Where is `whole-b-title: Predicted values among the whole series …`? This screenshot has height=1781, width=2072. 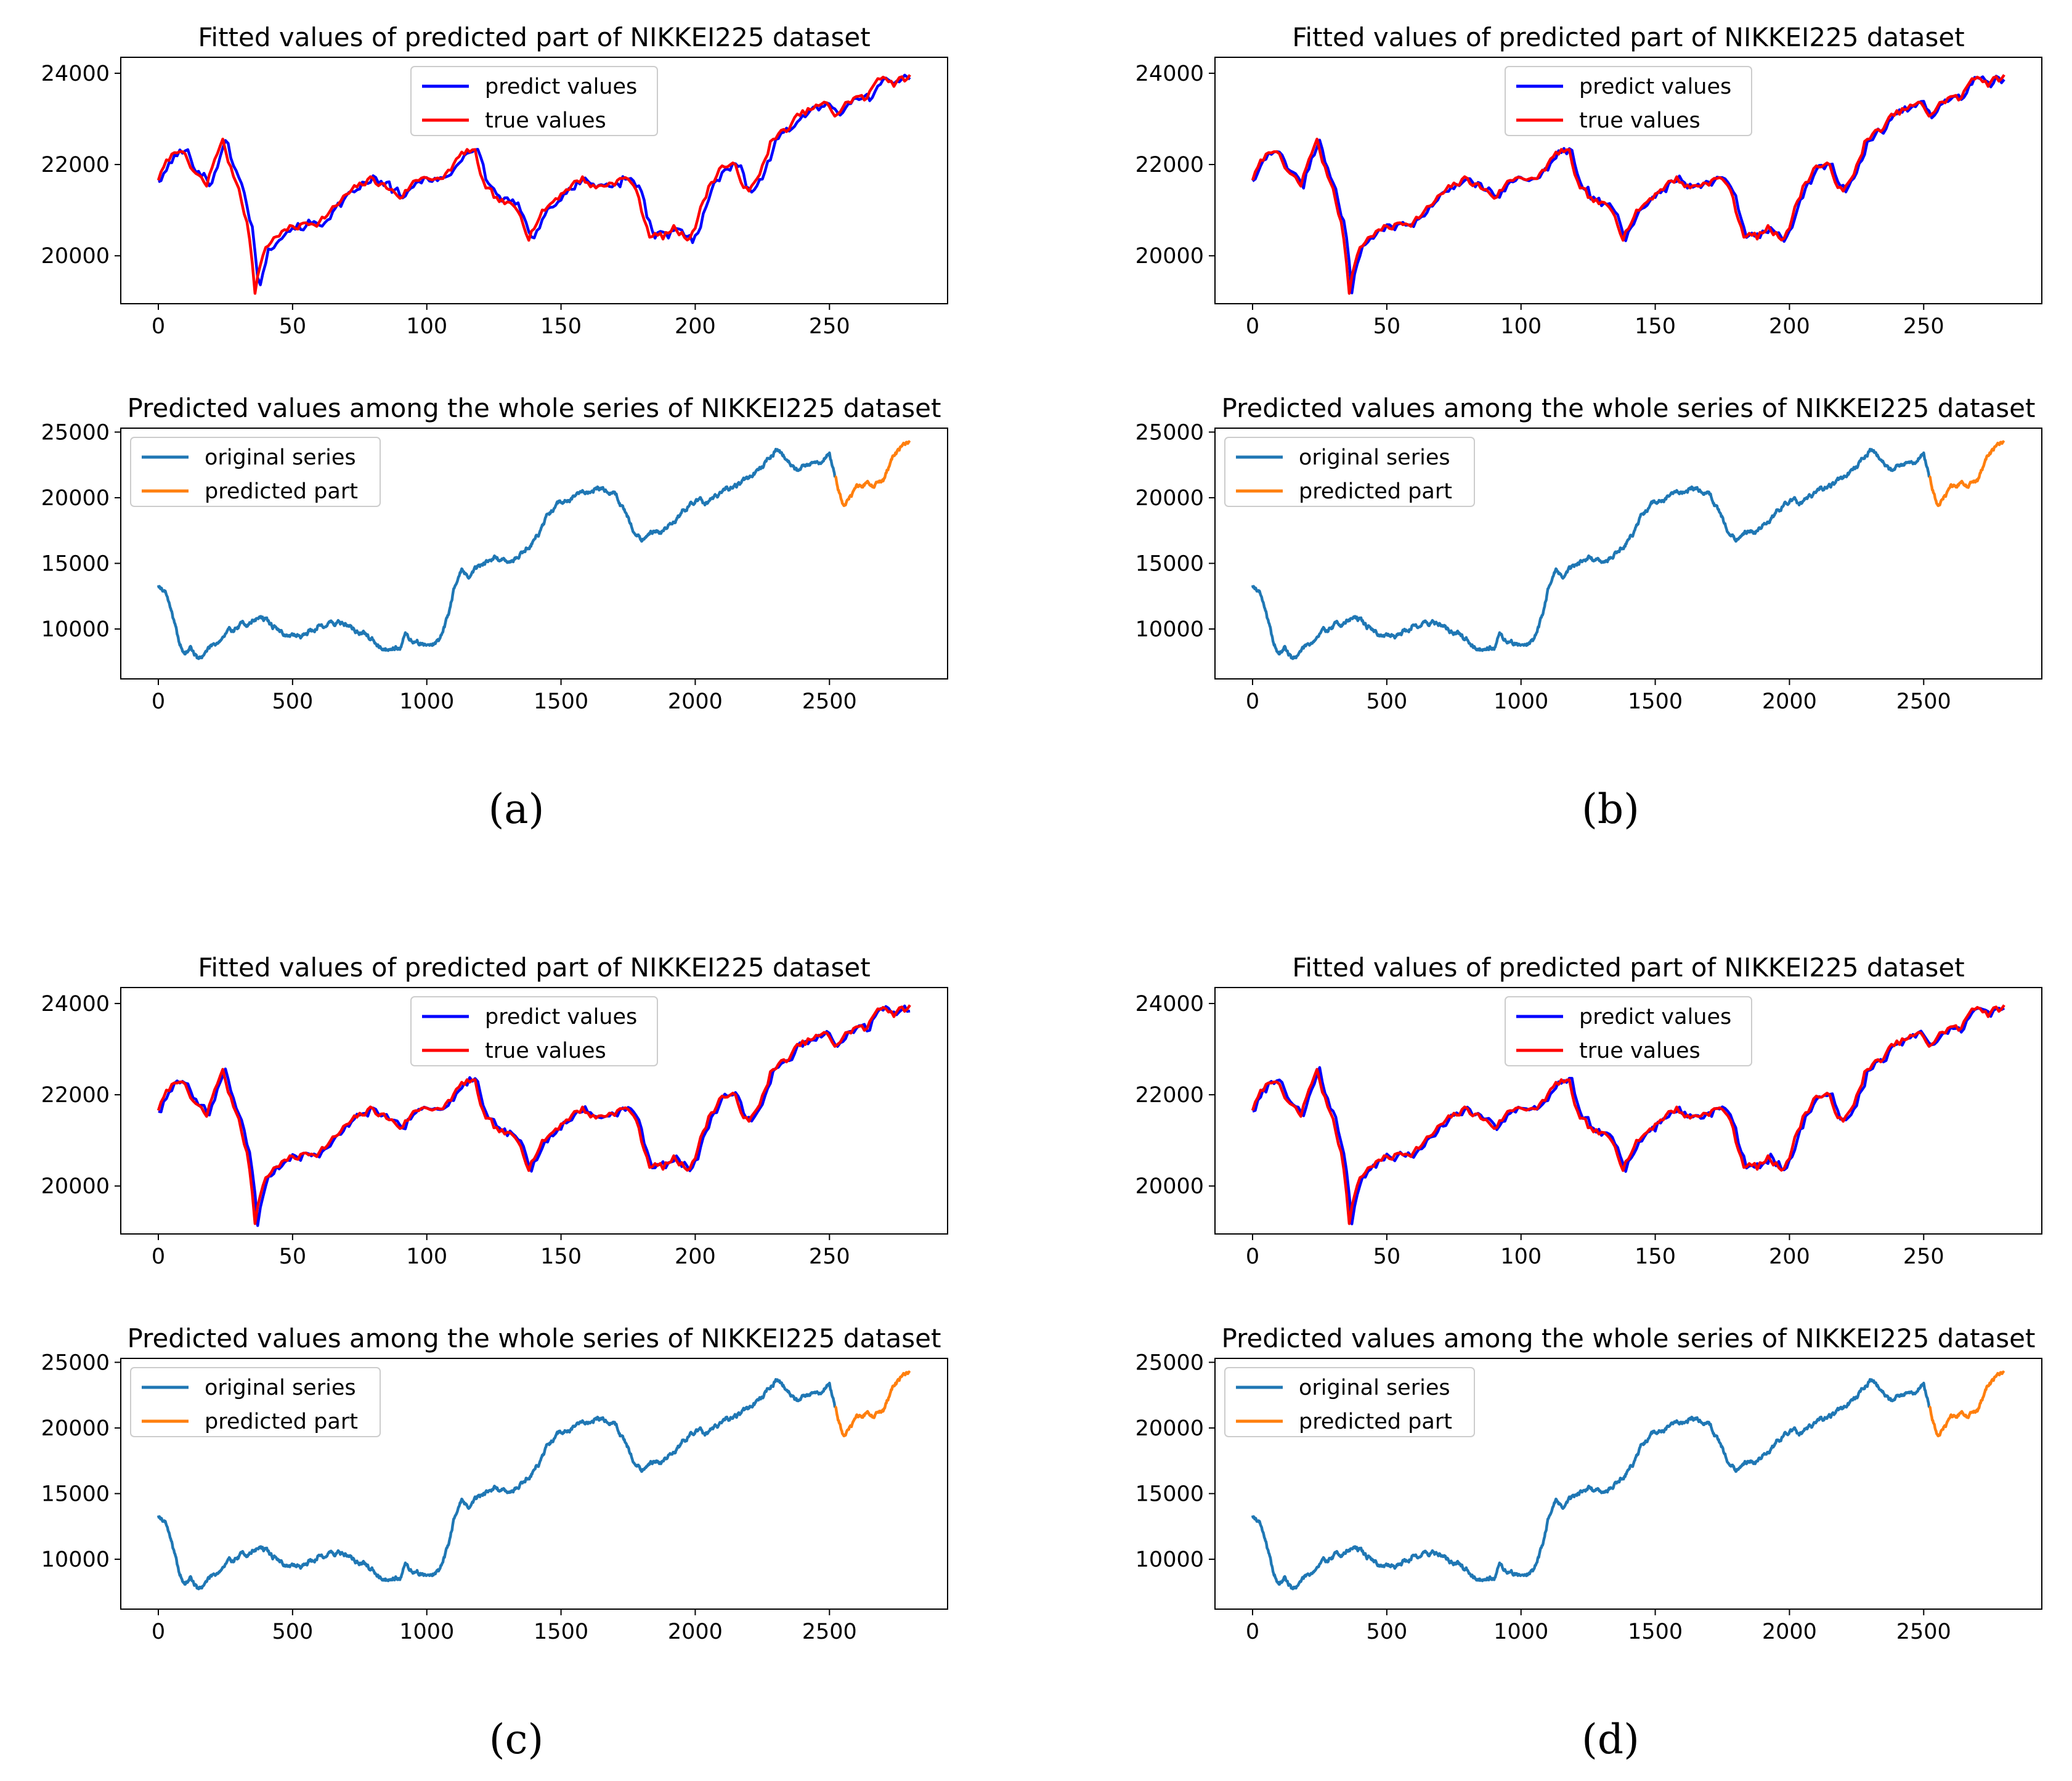 whole-b-title: Predicted values among the whole series … is located at coordinates (1629, 408).